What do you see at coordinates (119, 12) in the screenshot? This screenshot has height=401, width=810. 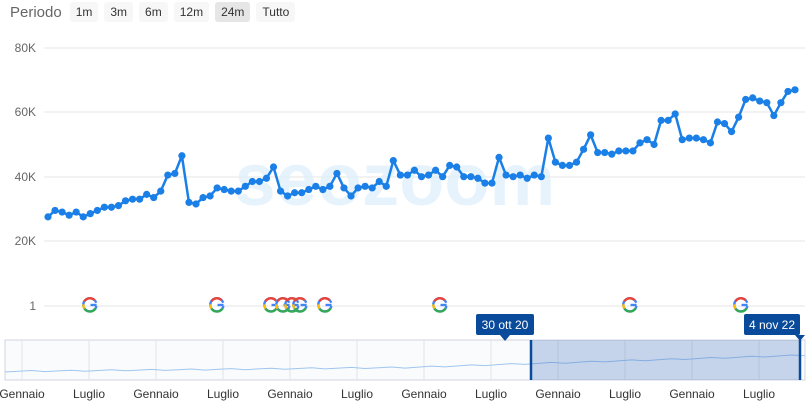 I see `period-button-3m: 3m` at bounding box center [119, 12].